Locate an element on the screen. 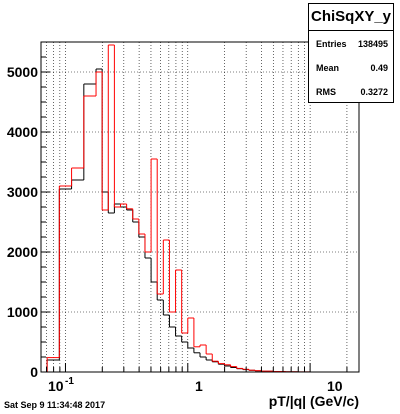 Image resolution: width=400 pixels, height=414 pixels. stats-mean-label: Mean is located at coordinates (328, 68).